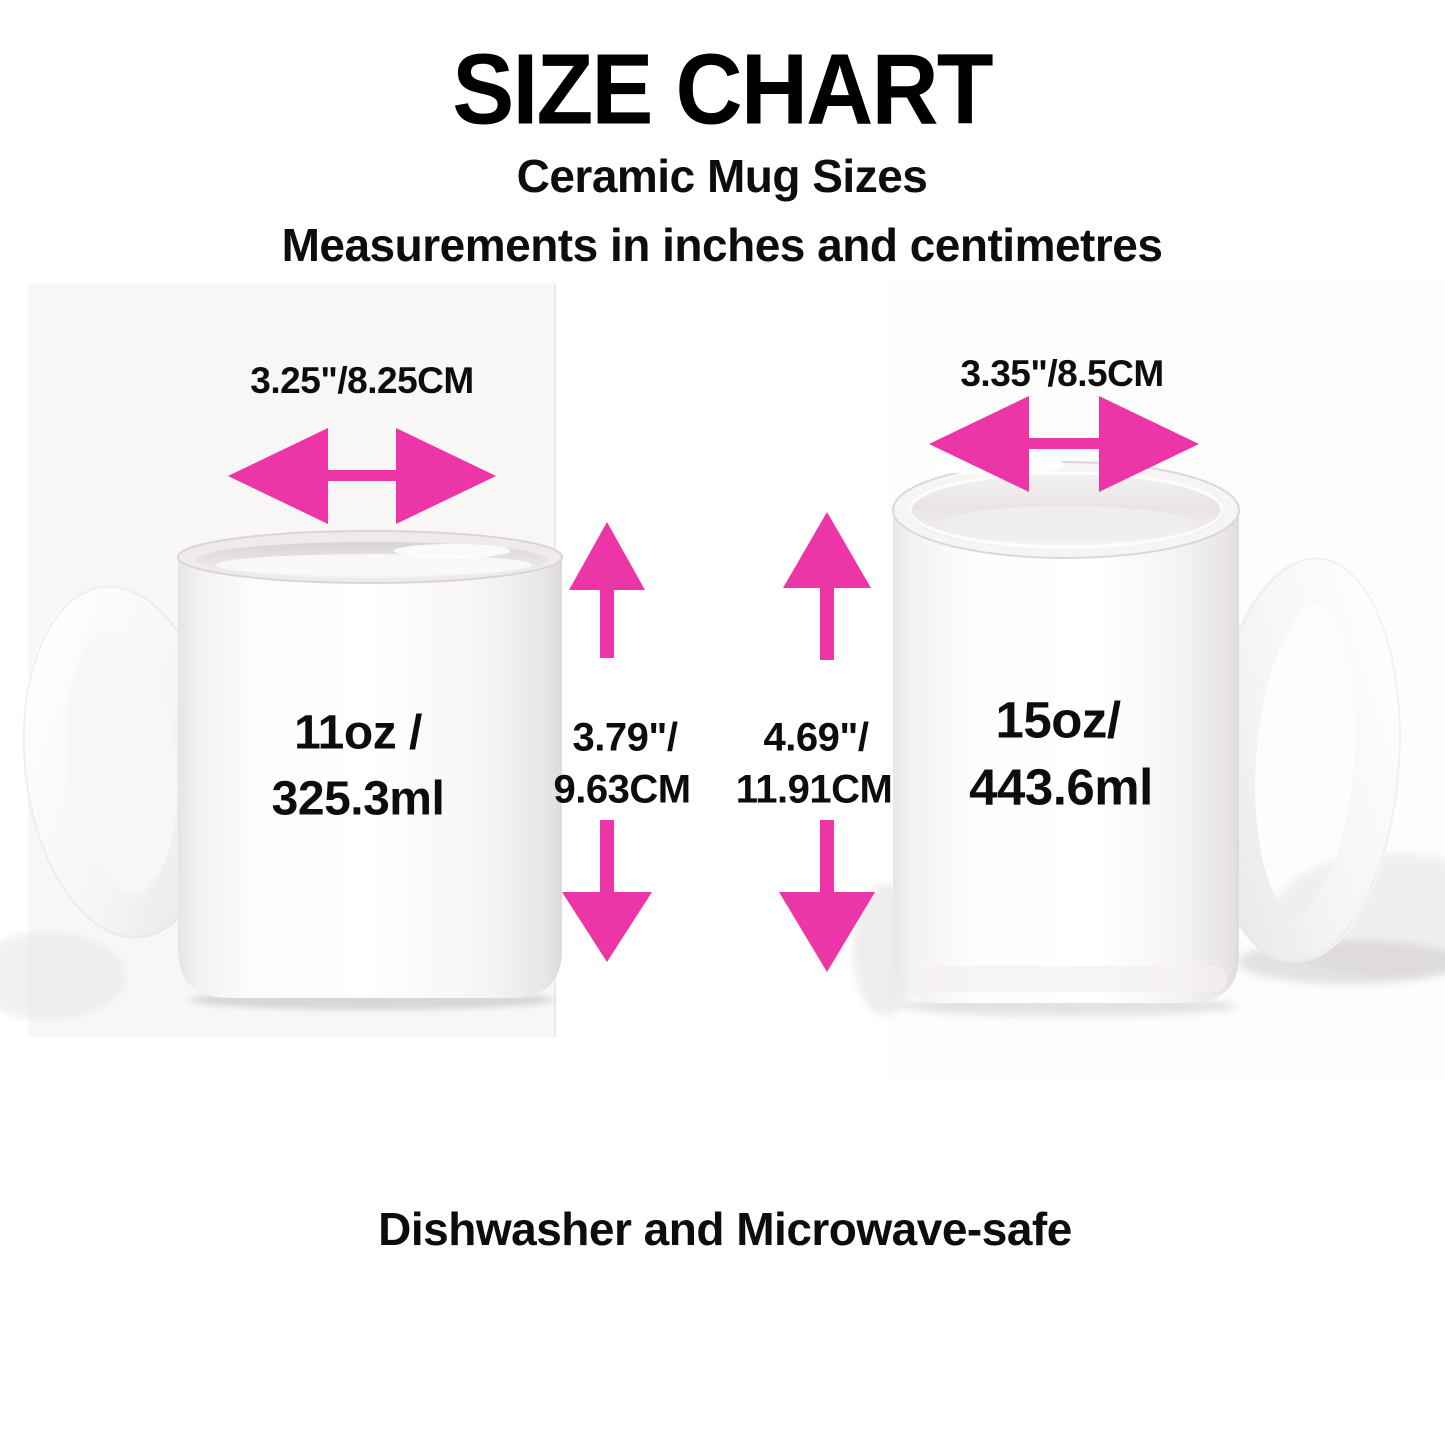 This screenshot has height=1445, width=1445. I want to click on volume-label-15oz-line2: 443.6ml, so click(1061, 787).